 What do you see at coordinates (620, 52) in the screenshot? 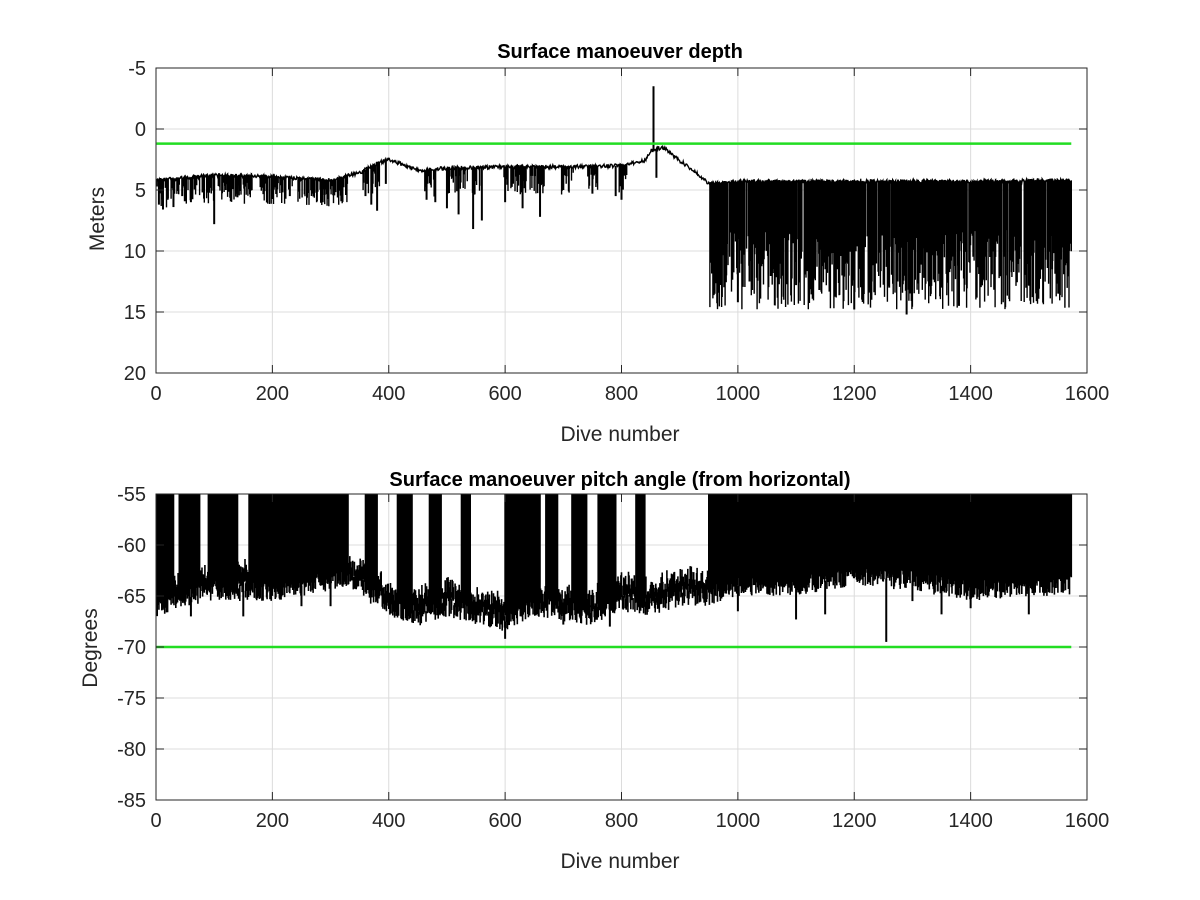
I see `depth-plot-title: Surface manoeuver depth` at bounding box center [620, 52].